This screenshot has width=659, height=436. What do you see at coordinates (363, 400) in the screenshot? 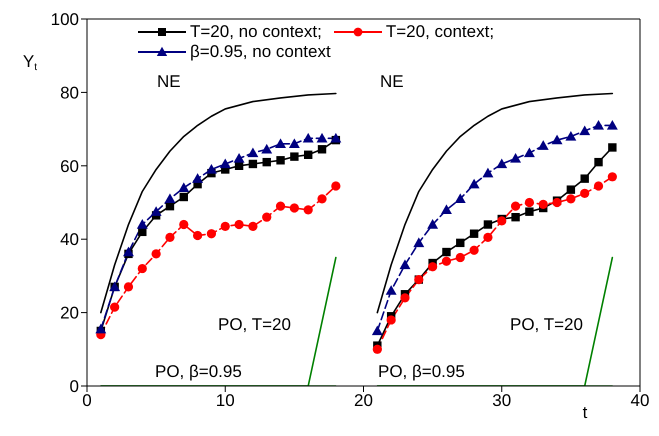
I see `x-tick-label: 20` at bounding box center [363, 400].